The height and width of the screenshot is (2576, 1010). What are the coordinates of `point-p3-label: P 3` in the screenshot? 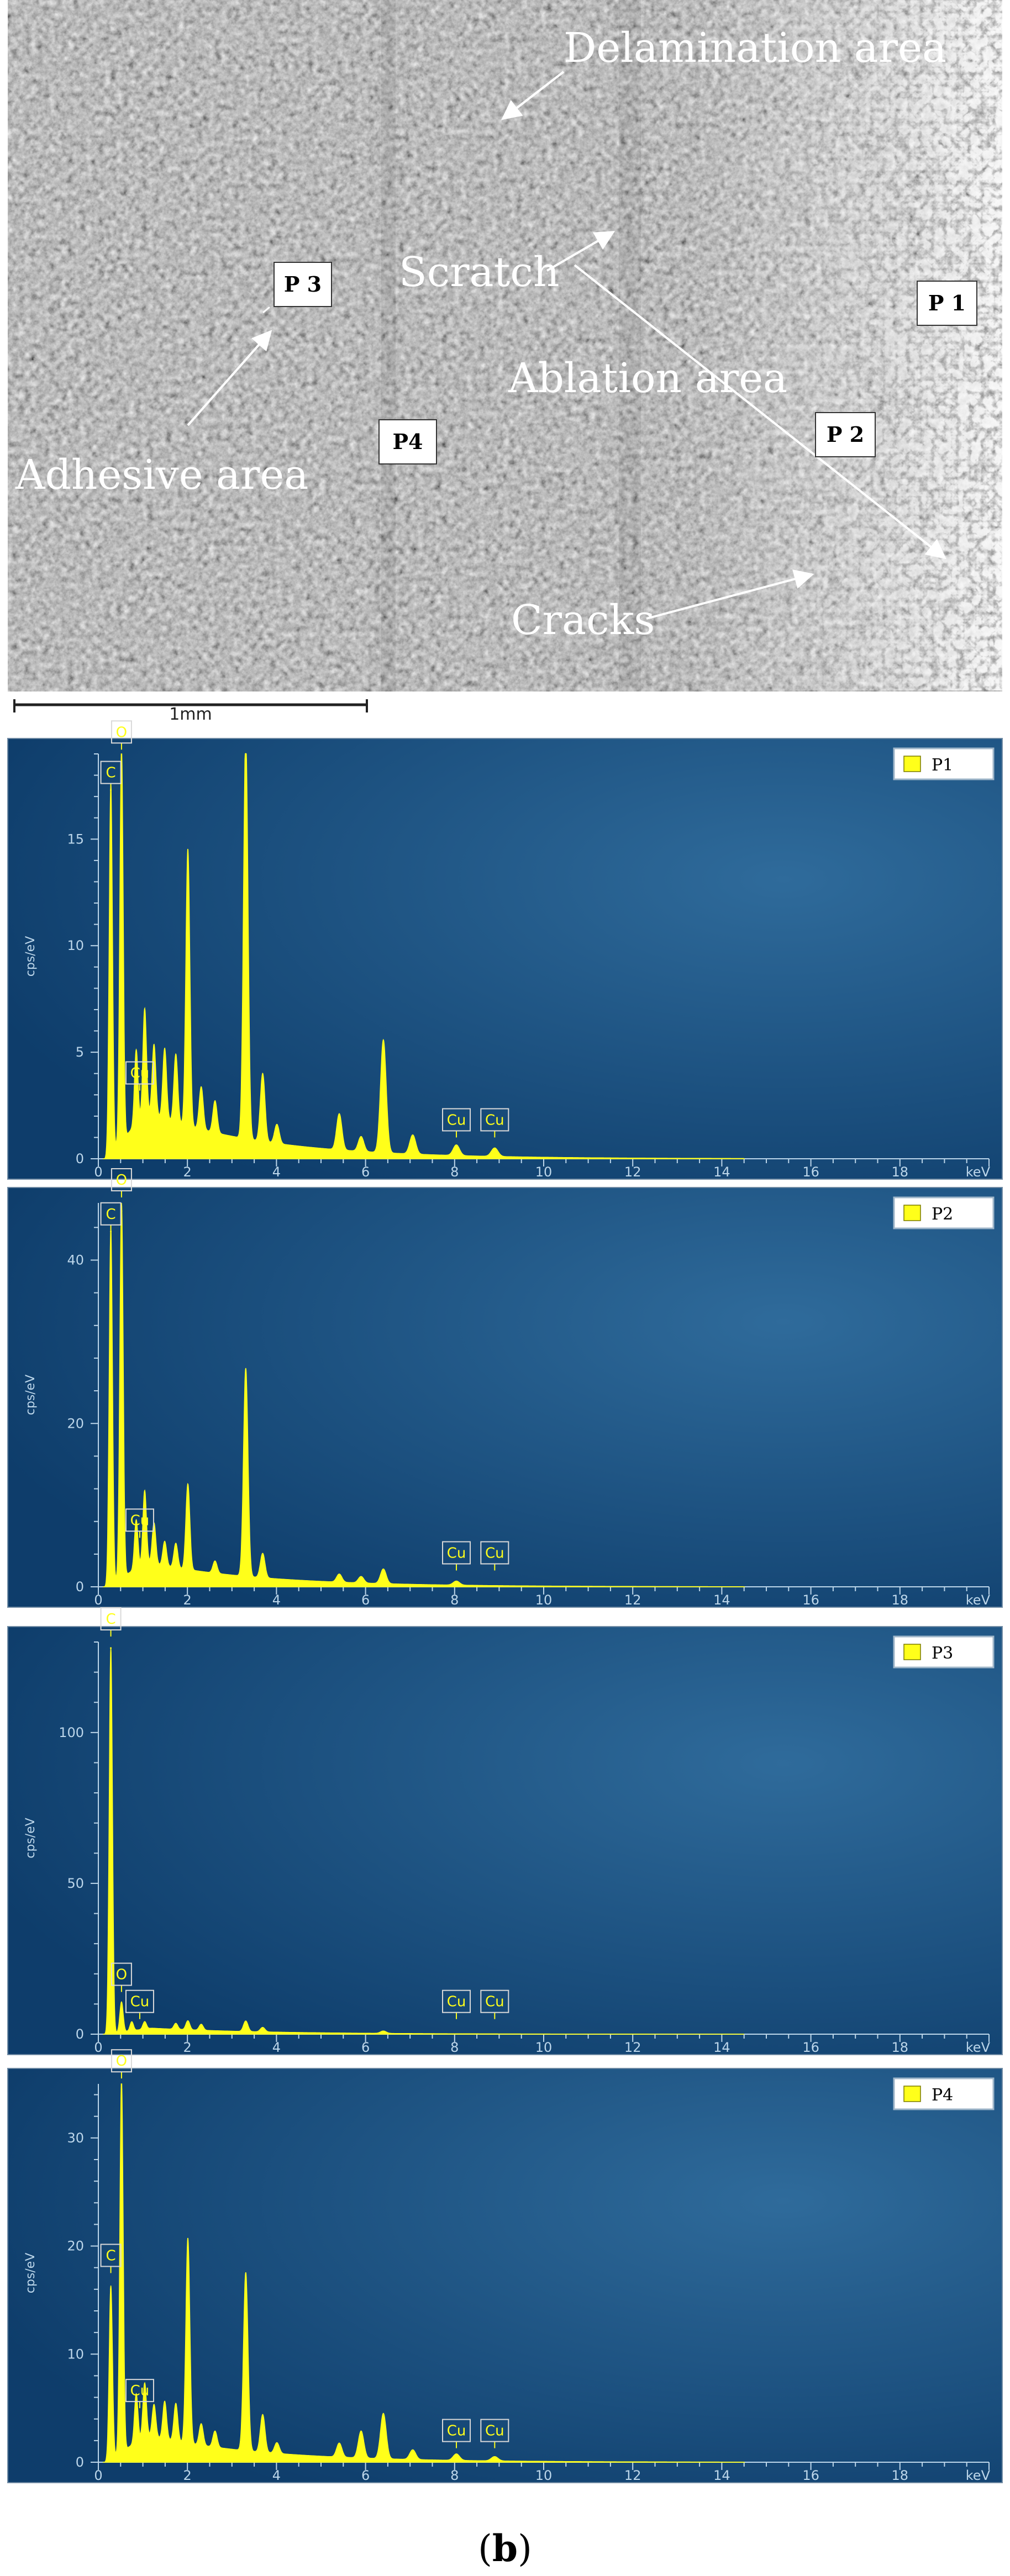 It's located at (303, 284).